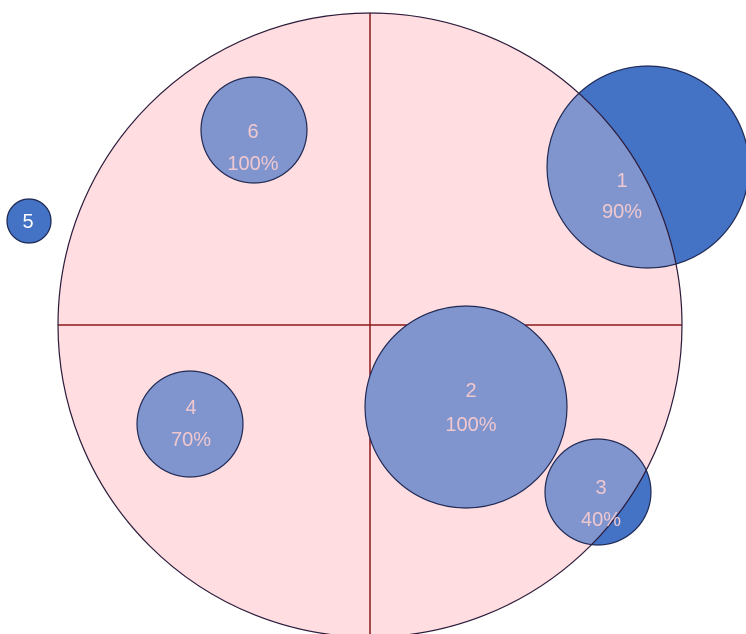  I want to click on bubble-4-number: 4, so click(190, 408).